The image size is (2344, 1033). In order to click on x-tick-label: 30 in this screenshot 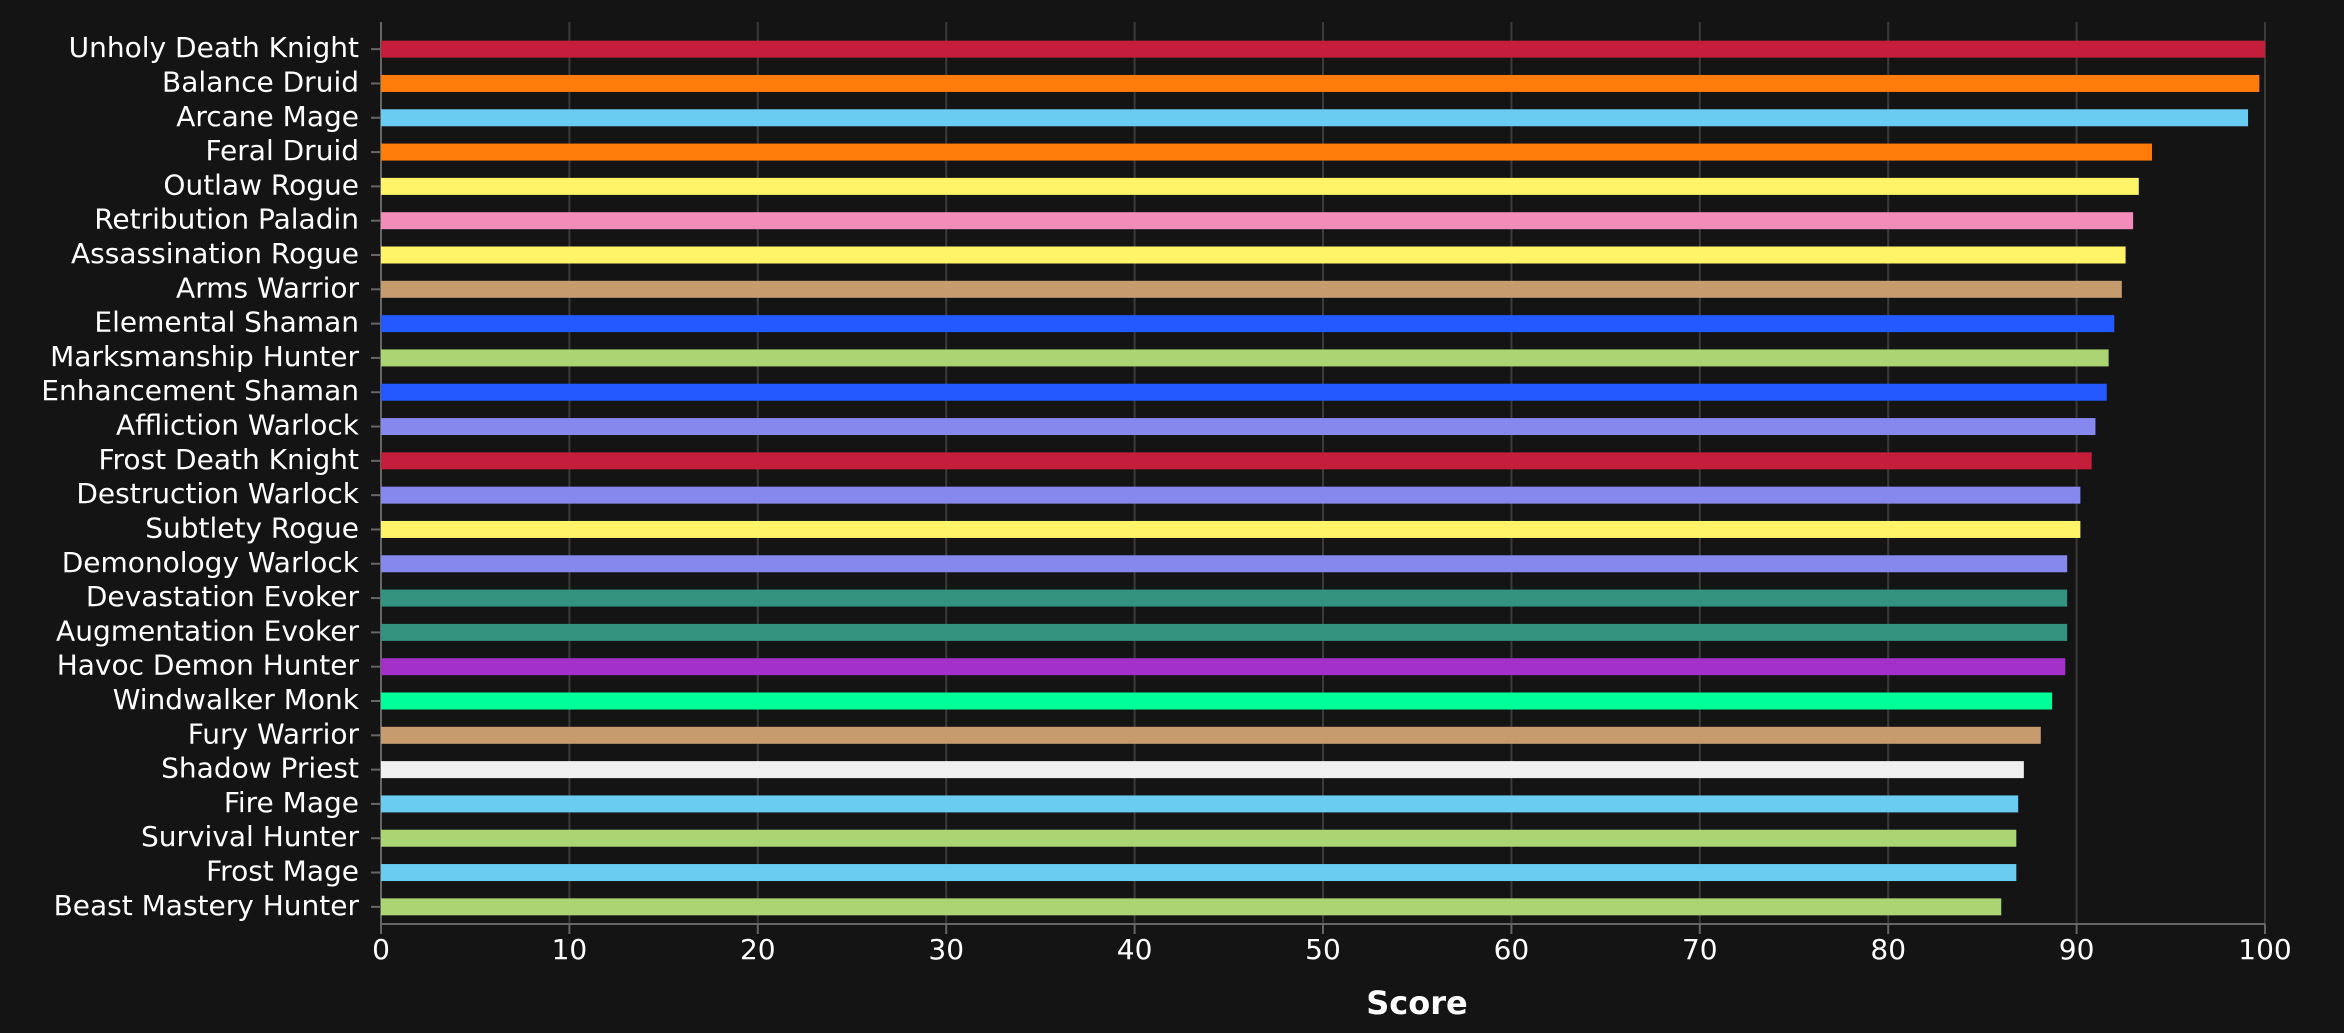, I will do `click(946, 949)`.